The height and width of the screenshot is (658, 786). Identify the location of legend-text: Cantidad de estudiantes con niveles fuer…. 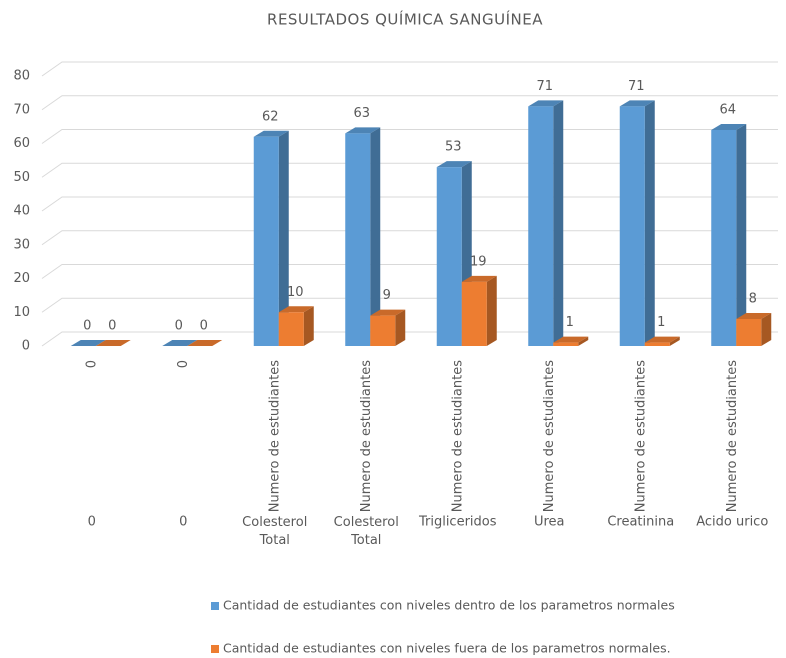
(447, 648).